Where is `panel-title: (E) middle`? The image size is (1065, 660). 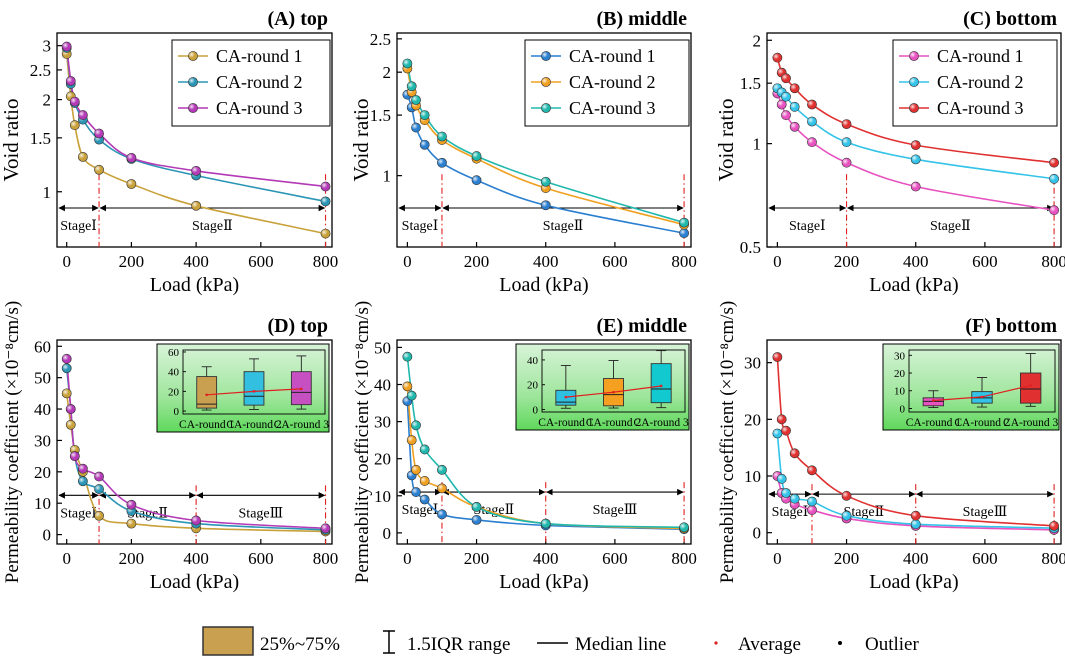 panel-title: (E) middle is located at coordinates (641, 326).